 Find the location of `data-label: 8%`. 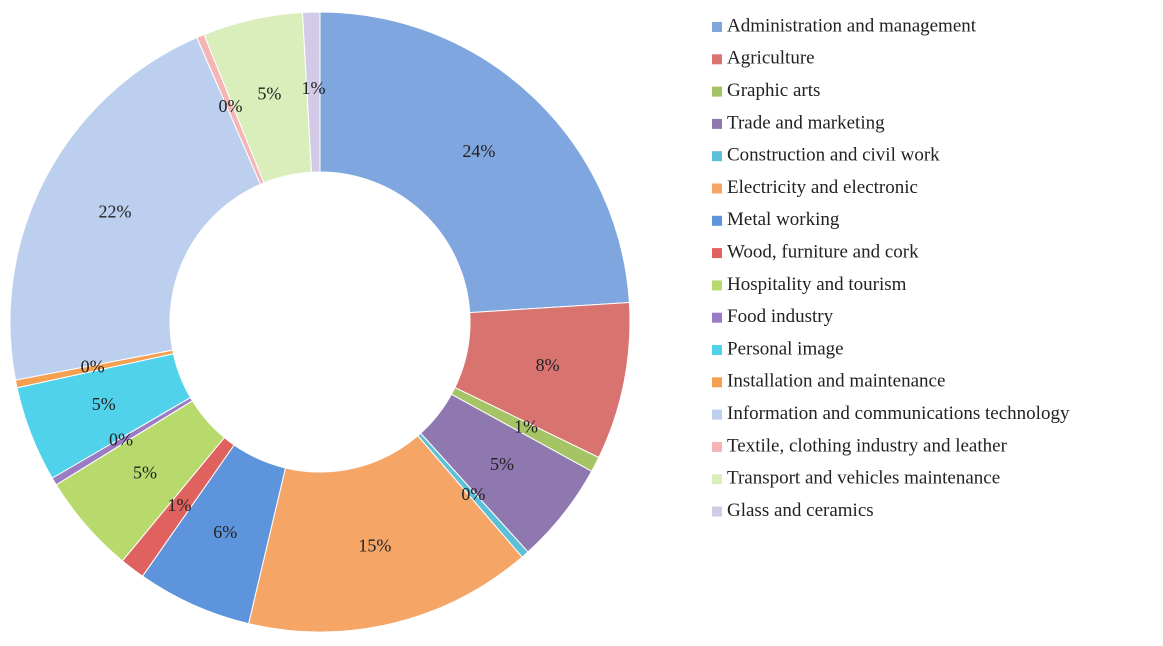

data-label: 8% is located at coordinates (548, 365).